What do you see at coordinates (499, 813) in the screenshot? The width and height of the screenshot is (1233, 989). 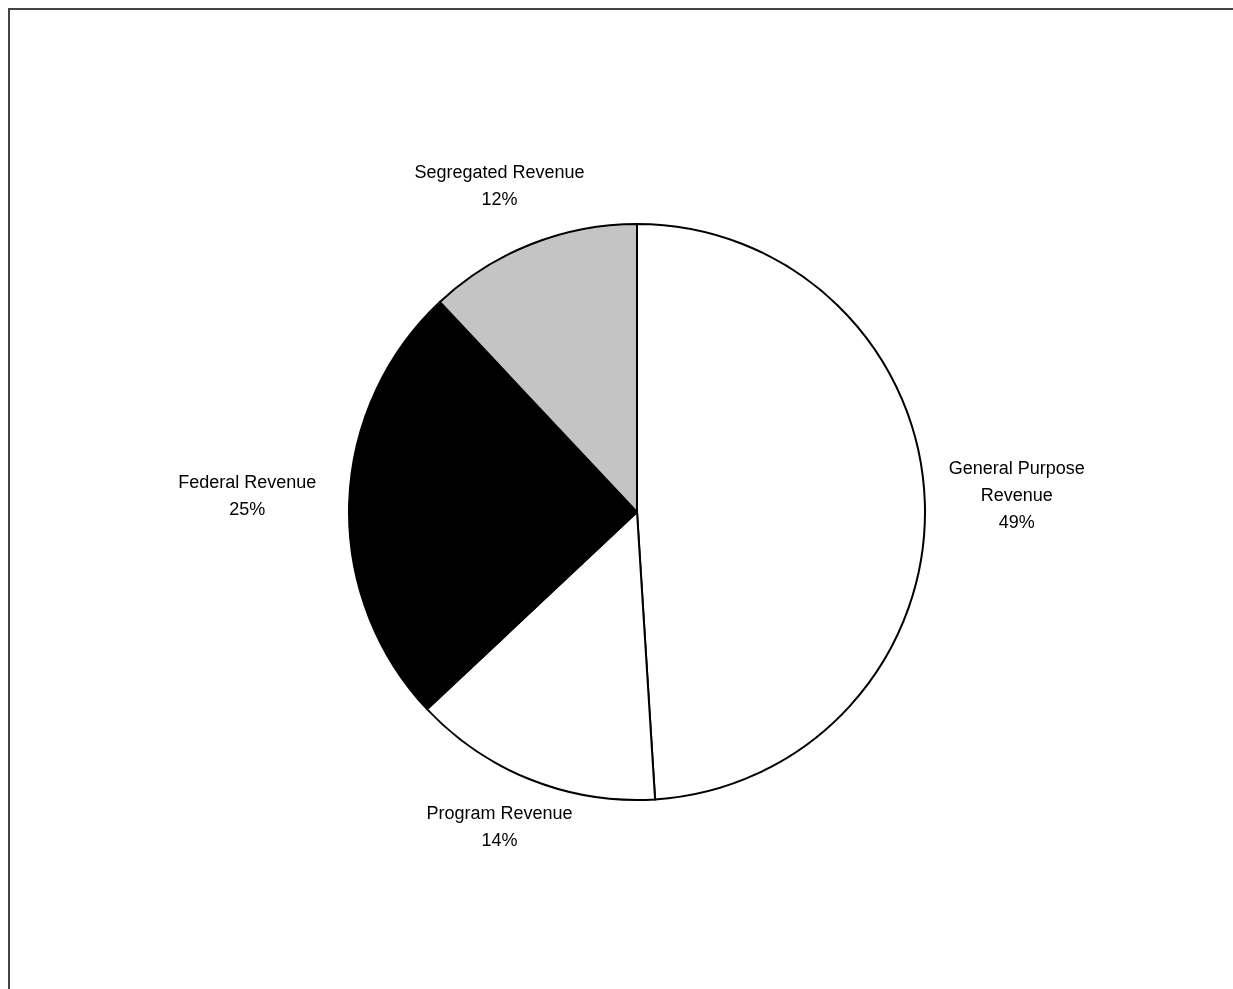 I see `slice-label: Program Revenue` at bounding box center [499, 813].